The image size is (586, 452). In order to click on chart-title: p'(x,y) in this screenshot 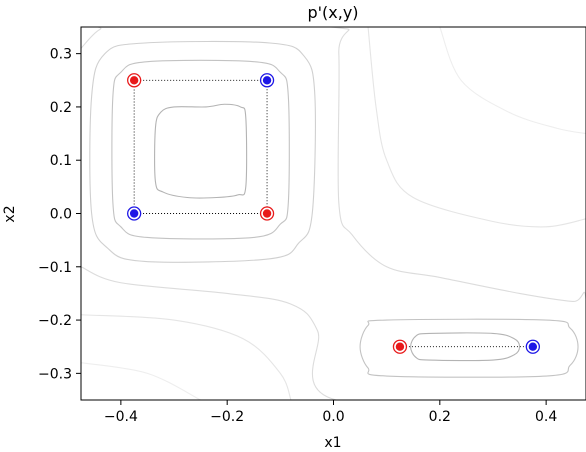, I will do `click(332, 12)`.